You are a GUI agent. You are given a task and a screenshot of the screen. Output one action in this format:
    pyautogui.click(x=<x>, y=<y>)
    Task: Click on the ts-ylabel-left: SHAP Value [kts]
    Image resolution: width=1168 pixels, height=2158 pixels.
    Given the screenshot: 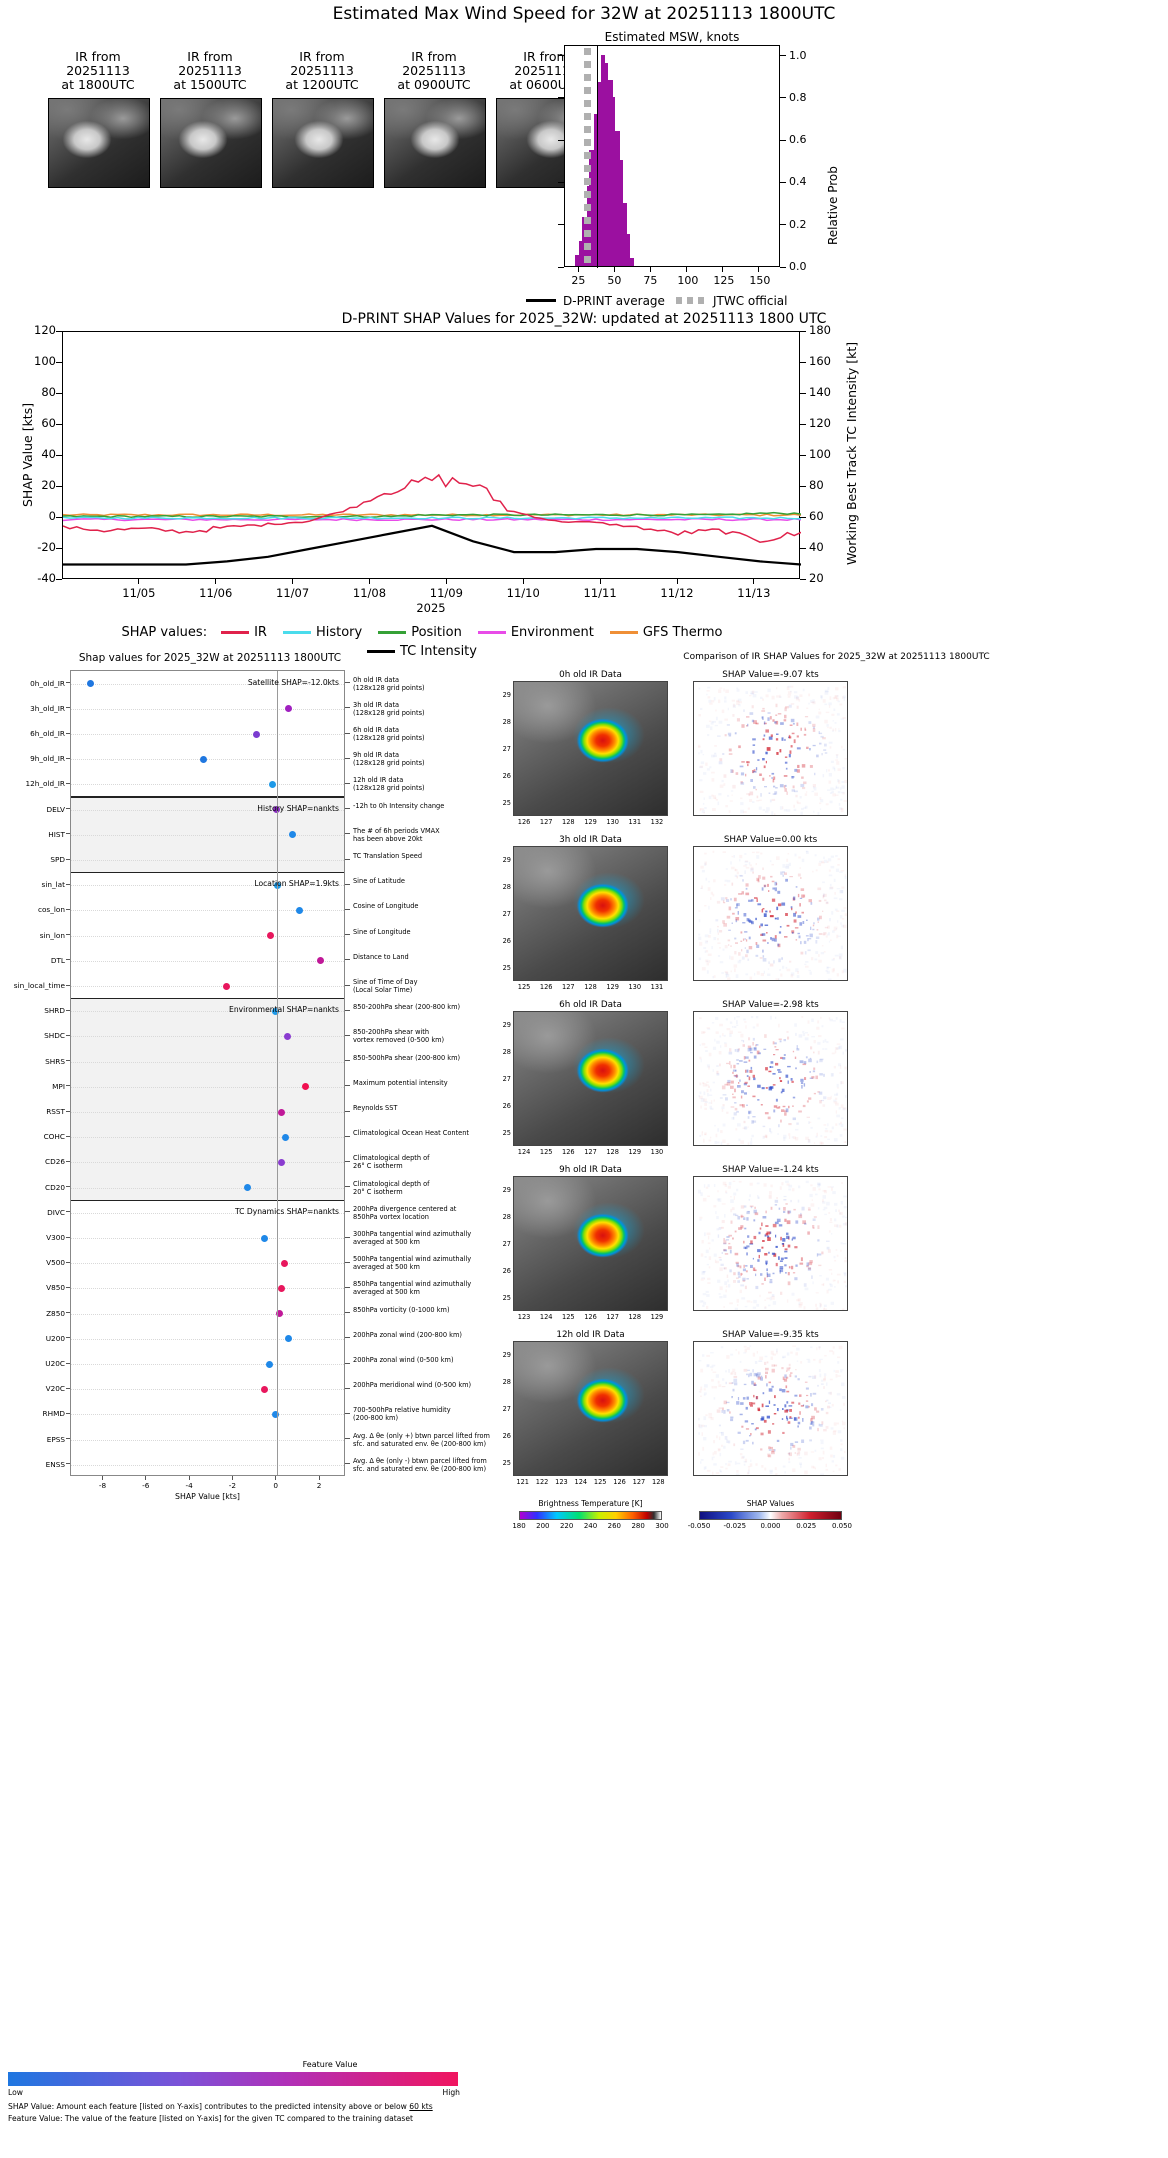 What is the action you would take?
    pyautogui.click(x=27, y=454)
    